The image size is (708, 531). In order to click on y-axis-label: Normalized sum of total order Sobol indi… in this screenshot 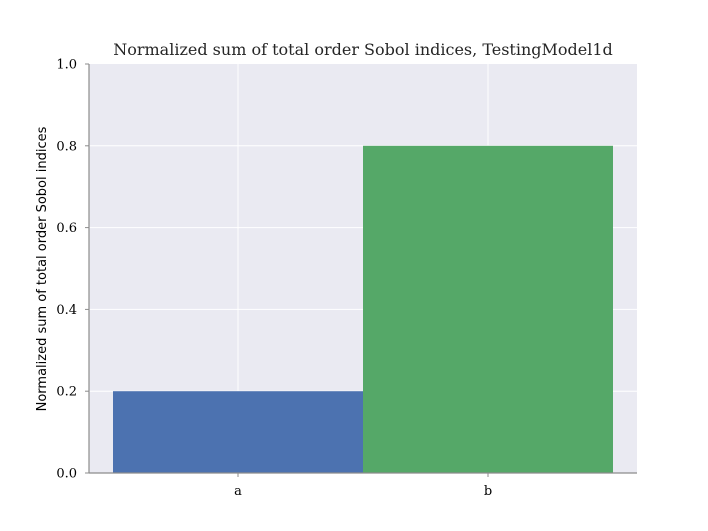, I will do `click(42, 268)`.